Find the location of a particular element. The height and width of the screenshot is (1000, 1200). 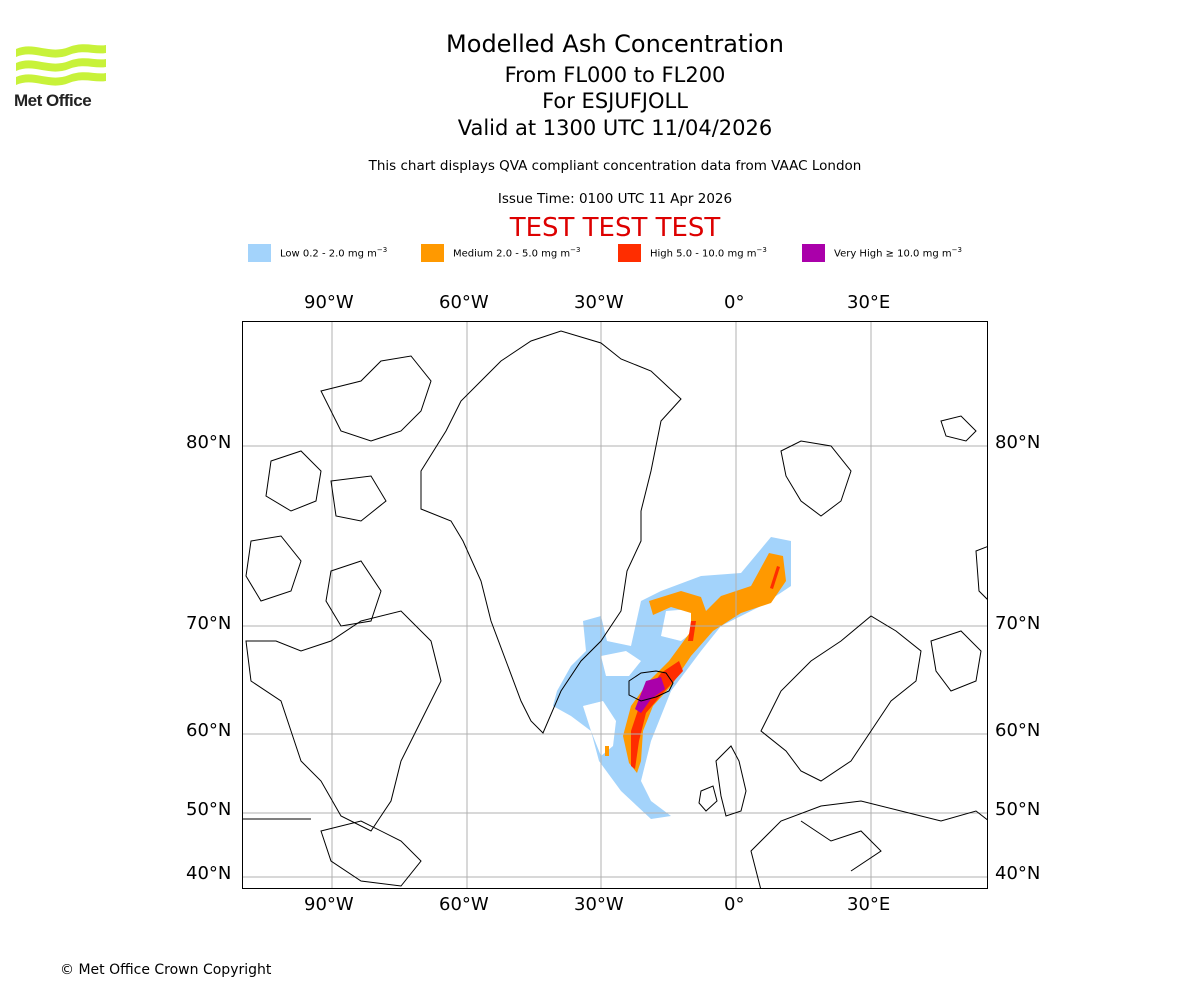

valid-time: Valid at 1300 UTC 11/04/2026 is located at coordinates (615, 128).